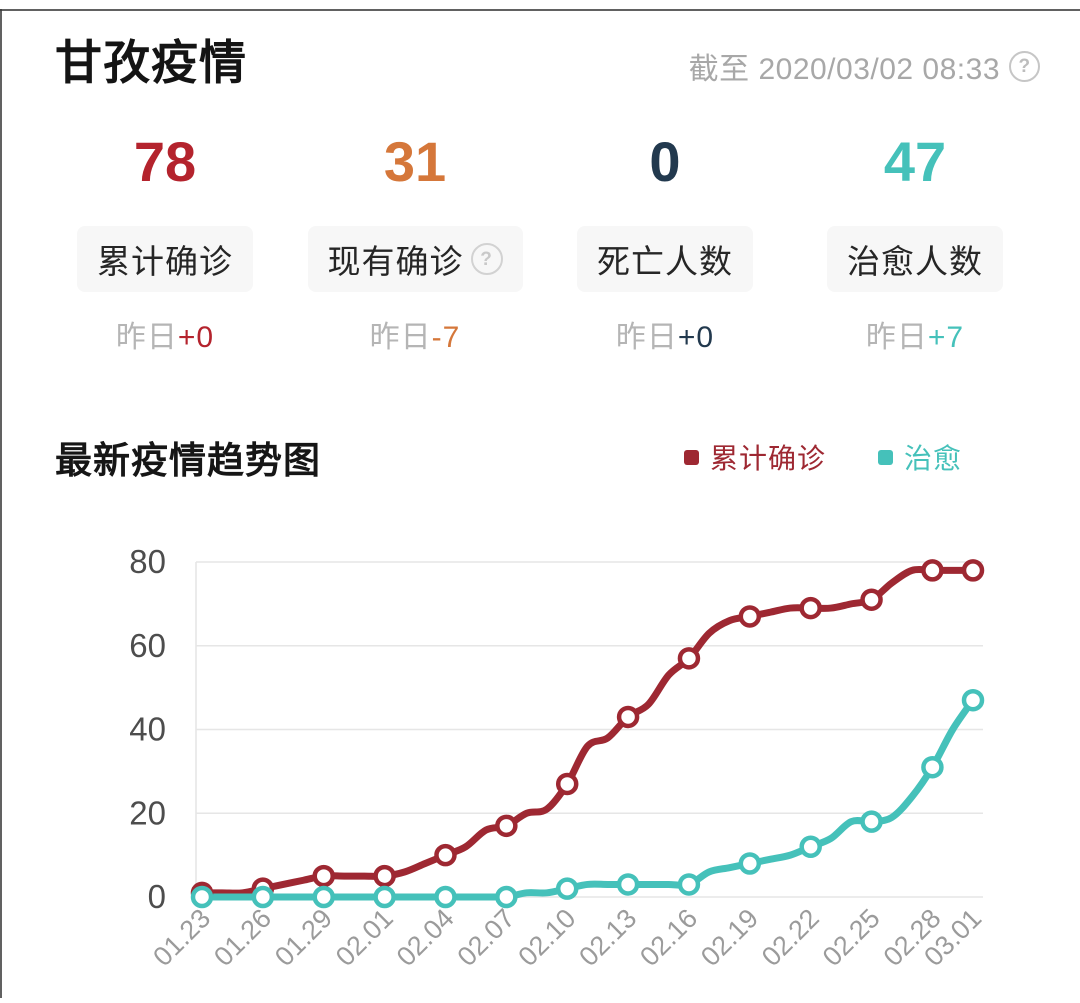  Describe the element at coordinates (165, 161) in the screenshot. I see `stat-value: 78` at that location.